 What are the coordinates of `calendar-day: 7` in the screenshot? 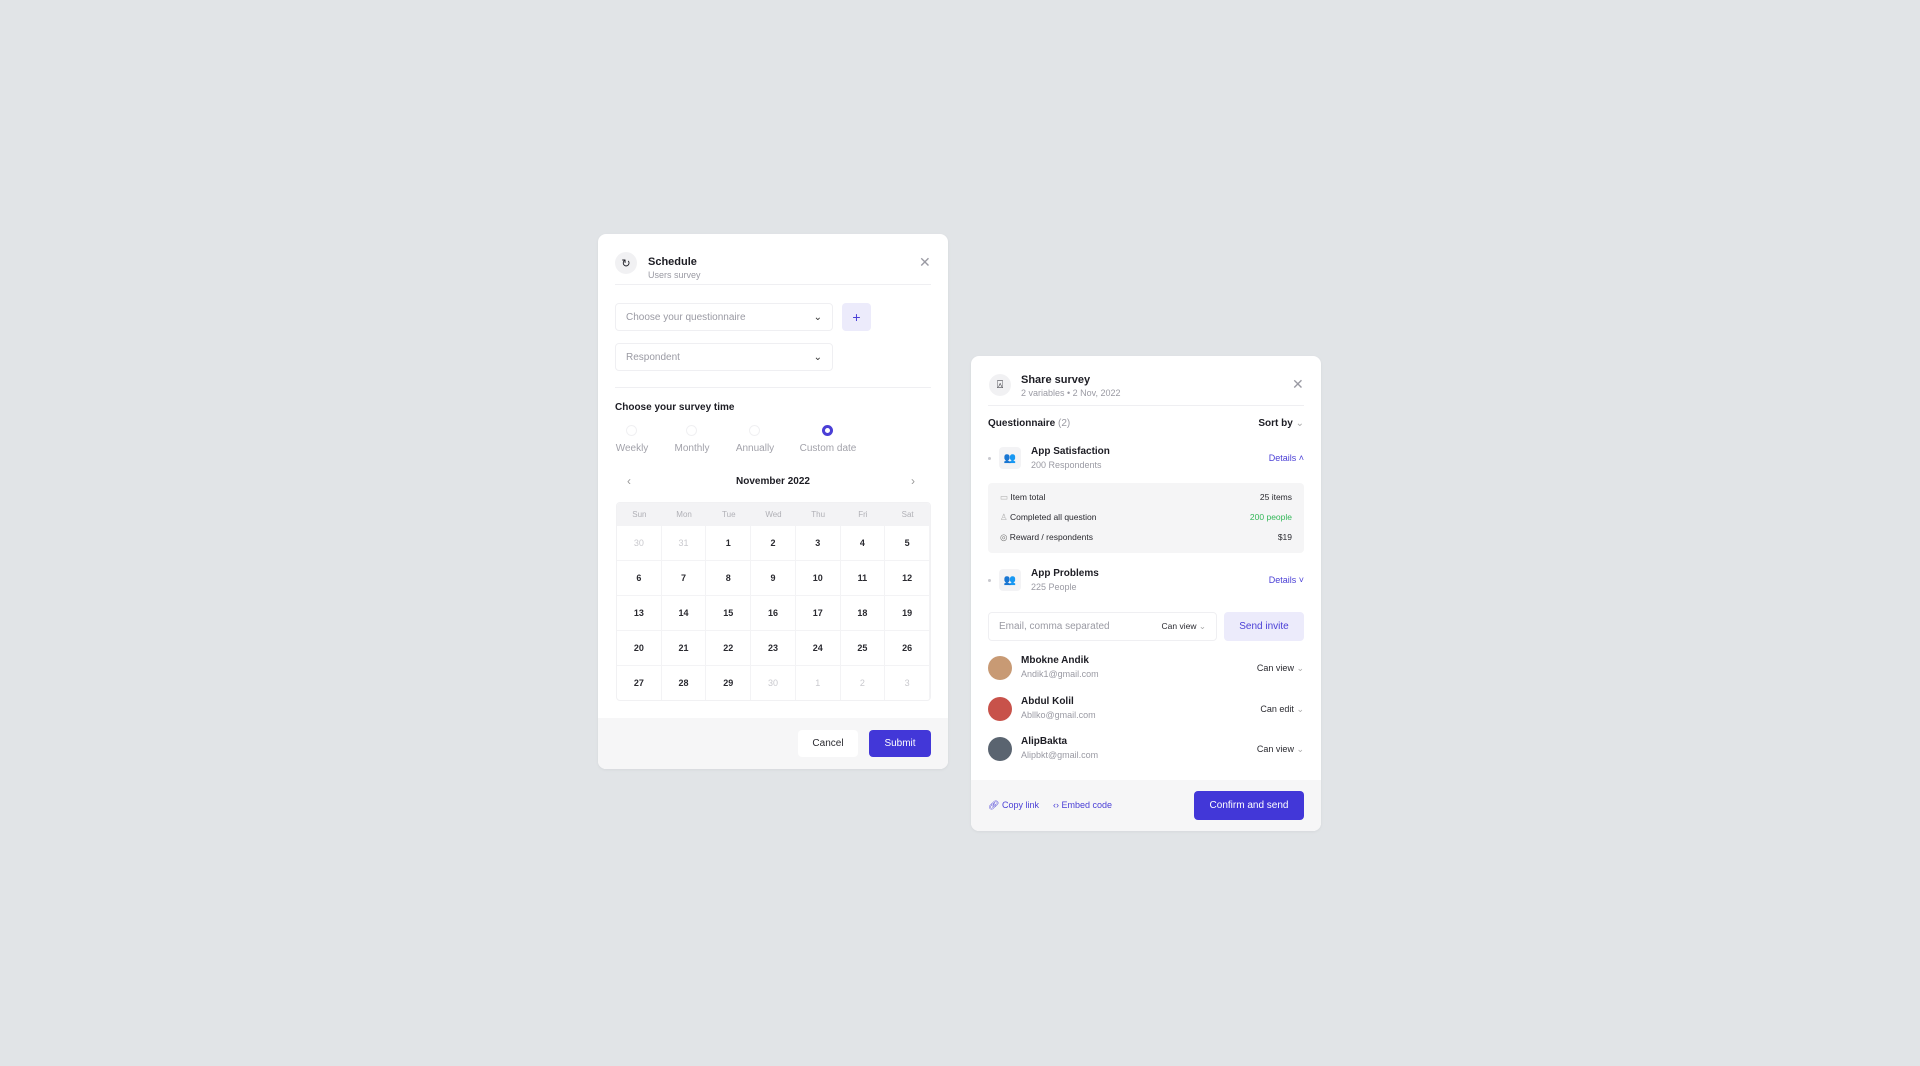 It's located at (684, 577).